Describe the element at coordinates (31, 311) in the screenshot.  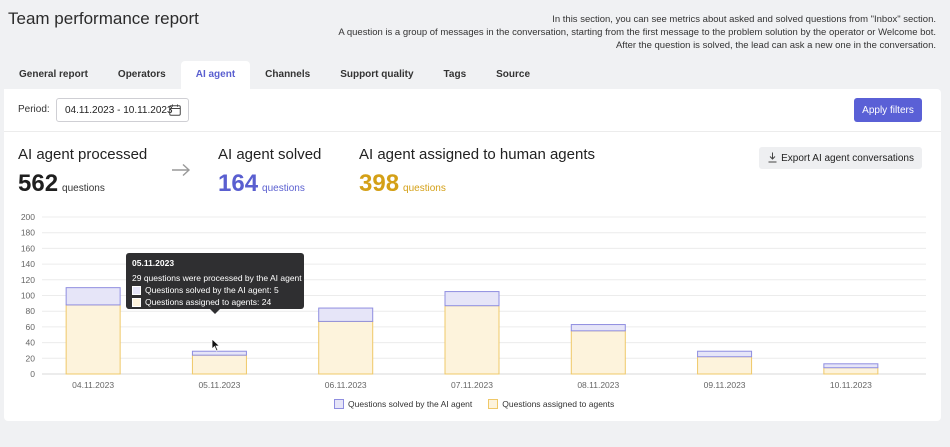
I see `y-tick-label: 80` at that location.